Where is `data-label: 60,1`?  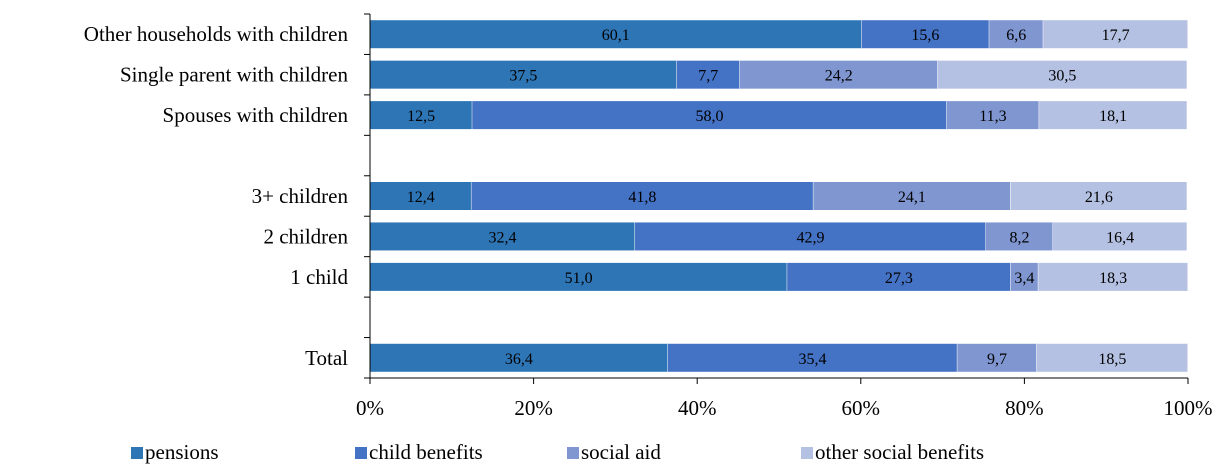
data-label: 60,1 is located at coordinates (616, 35).